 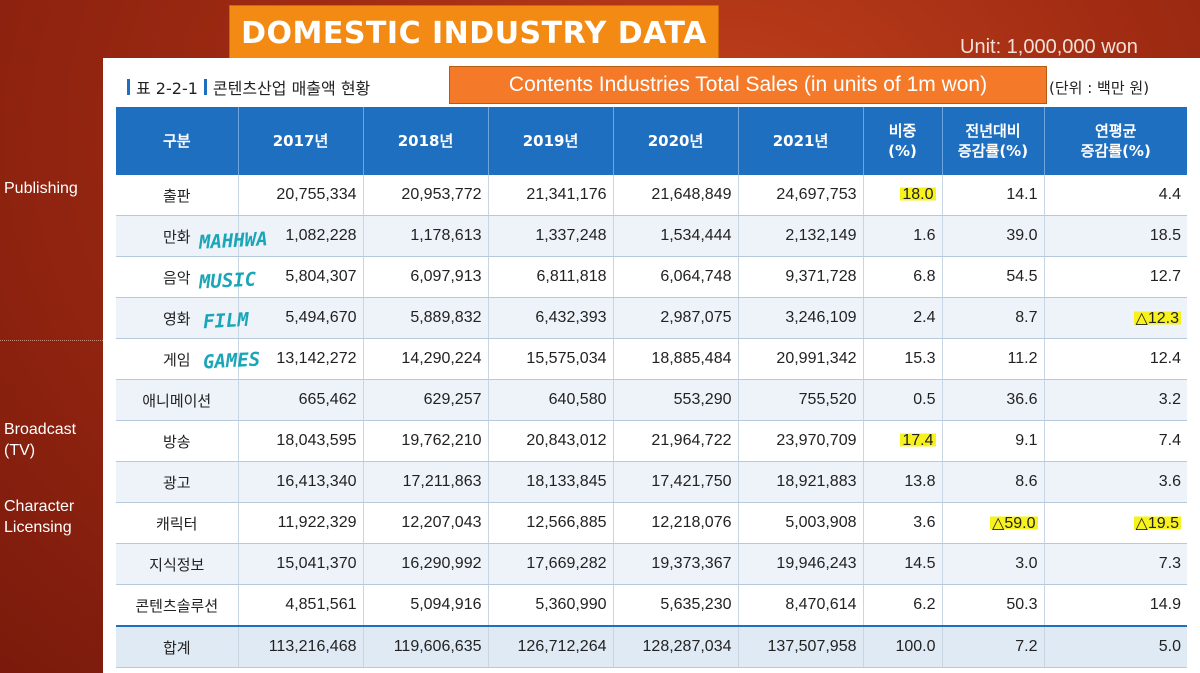 What do you see at coordinates (177, 400) in the screenshot?
I see `row-category: 애니메이션` at bounding box center [177, 400].